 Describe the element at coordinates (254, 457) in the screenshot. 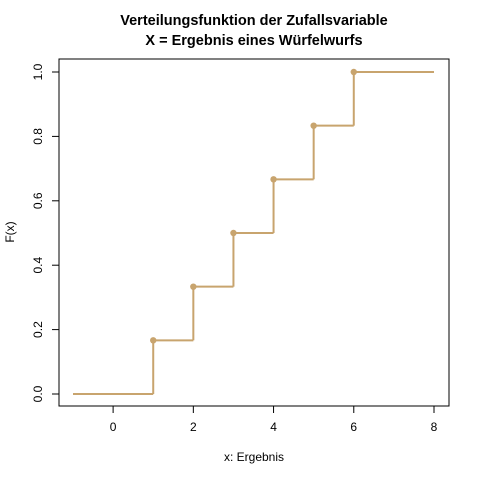

I see `x-axis-label: x: Ergebnis` at that location.